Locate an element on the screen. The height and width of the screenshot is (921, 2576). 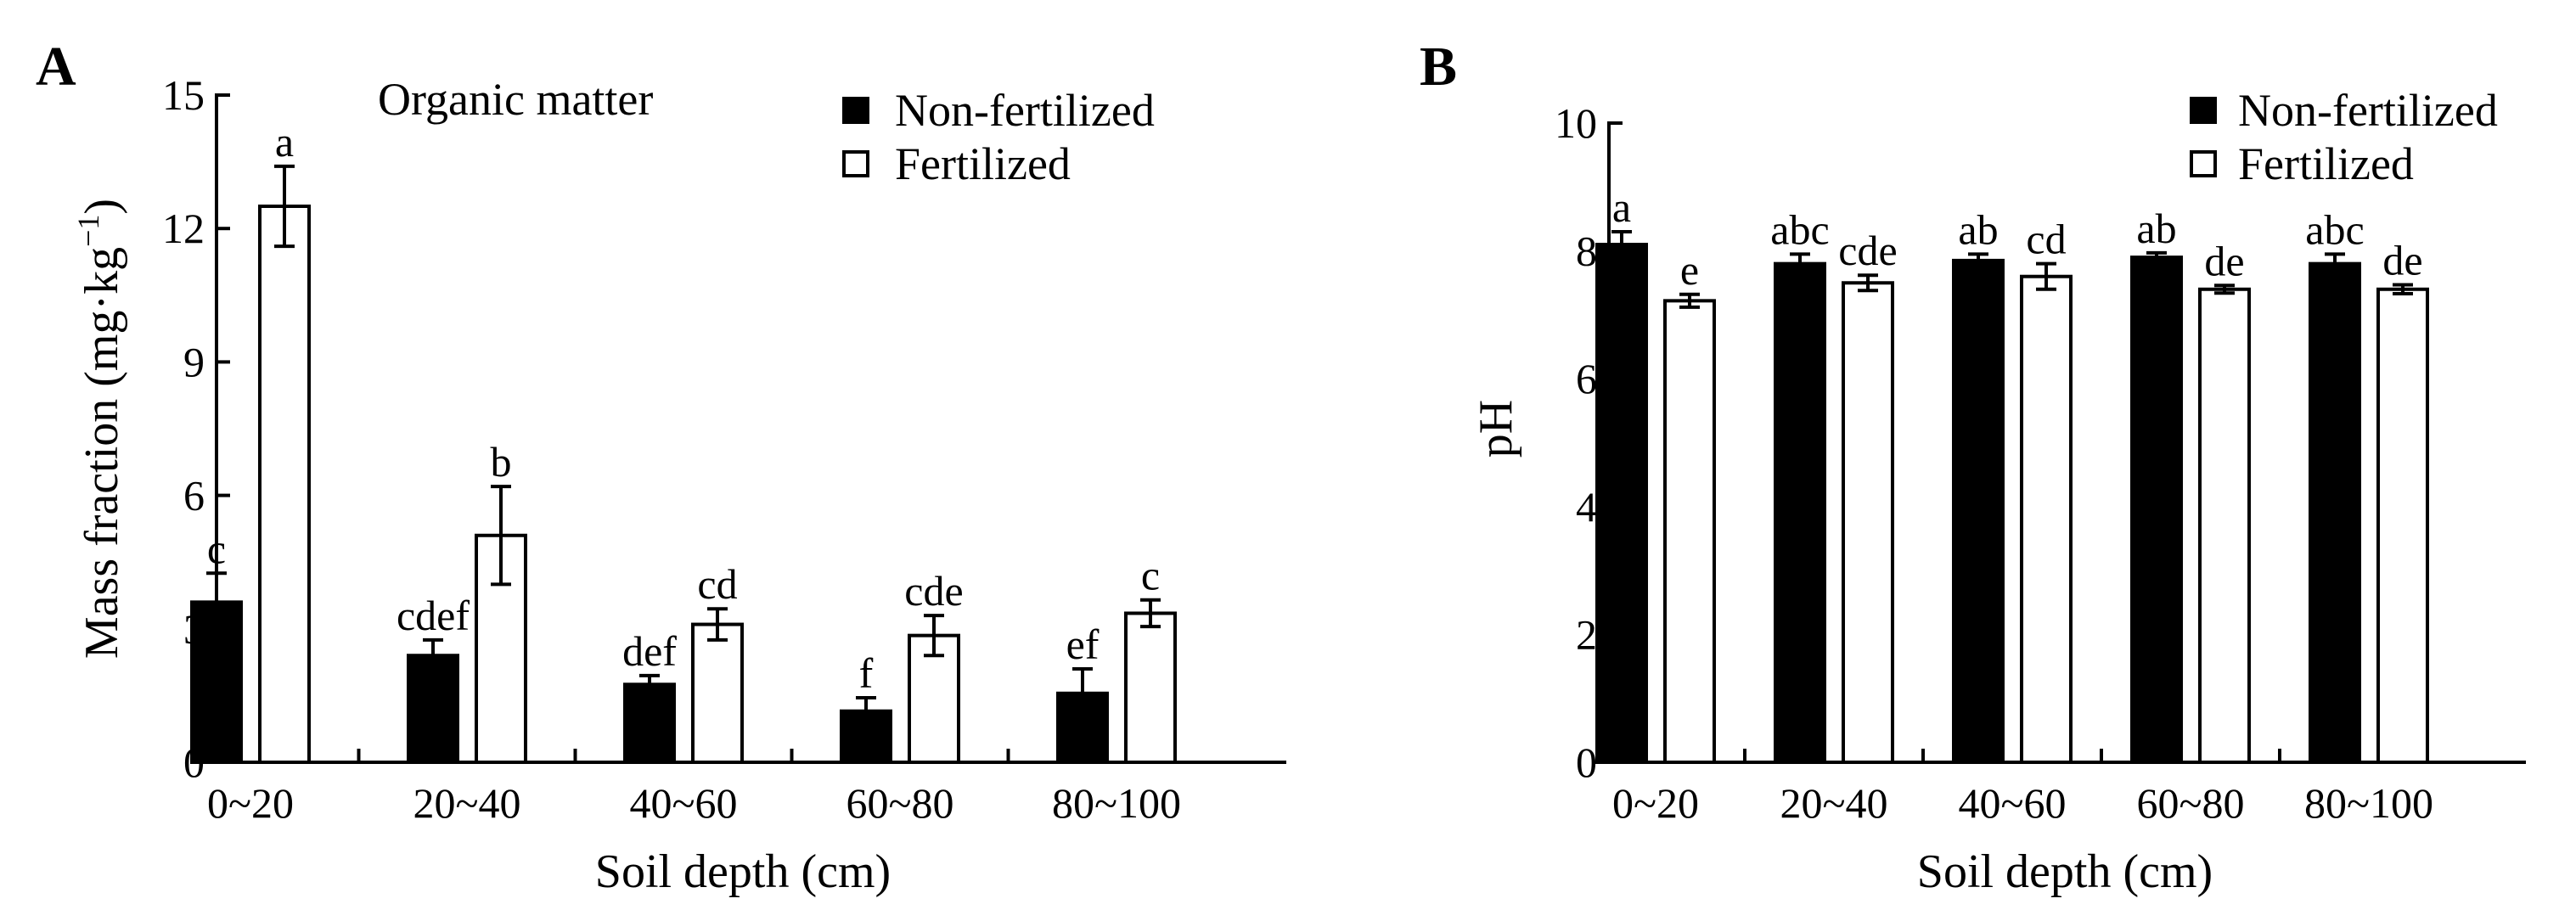
y-axis-title-main: Mass fraction (mg·kg is located at coordinates (102, 453).